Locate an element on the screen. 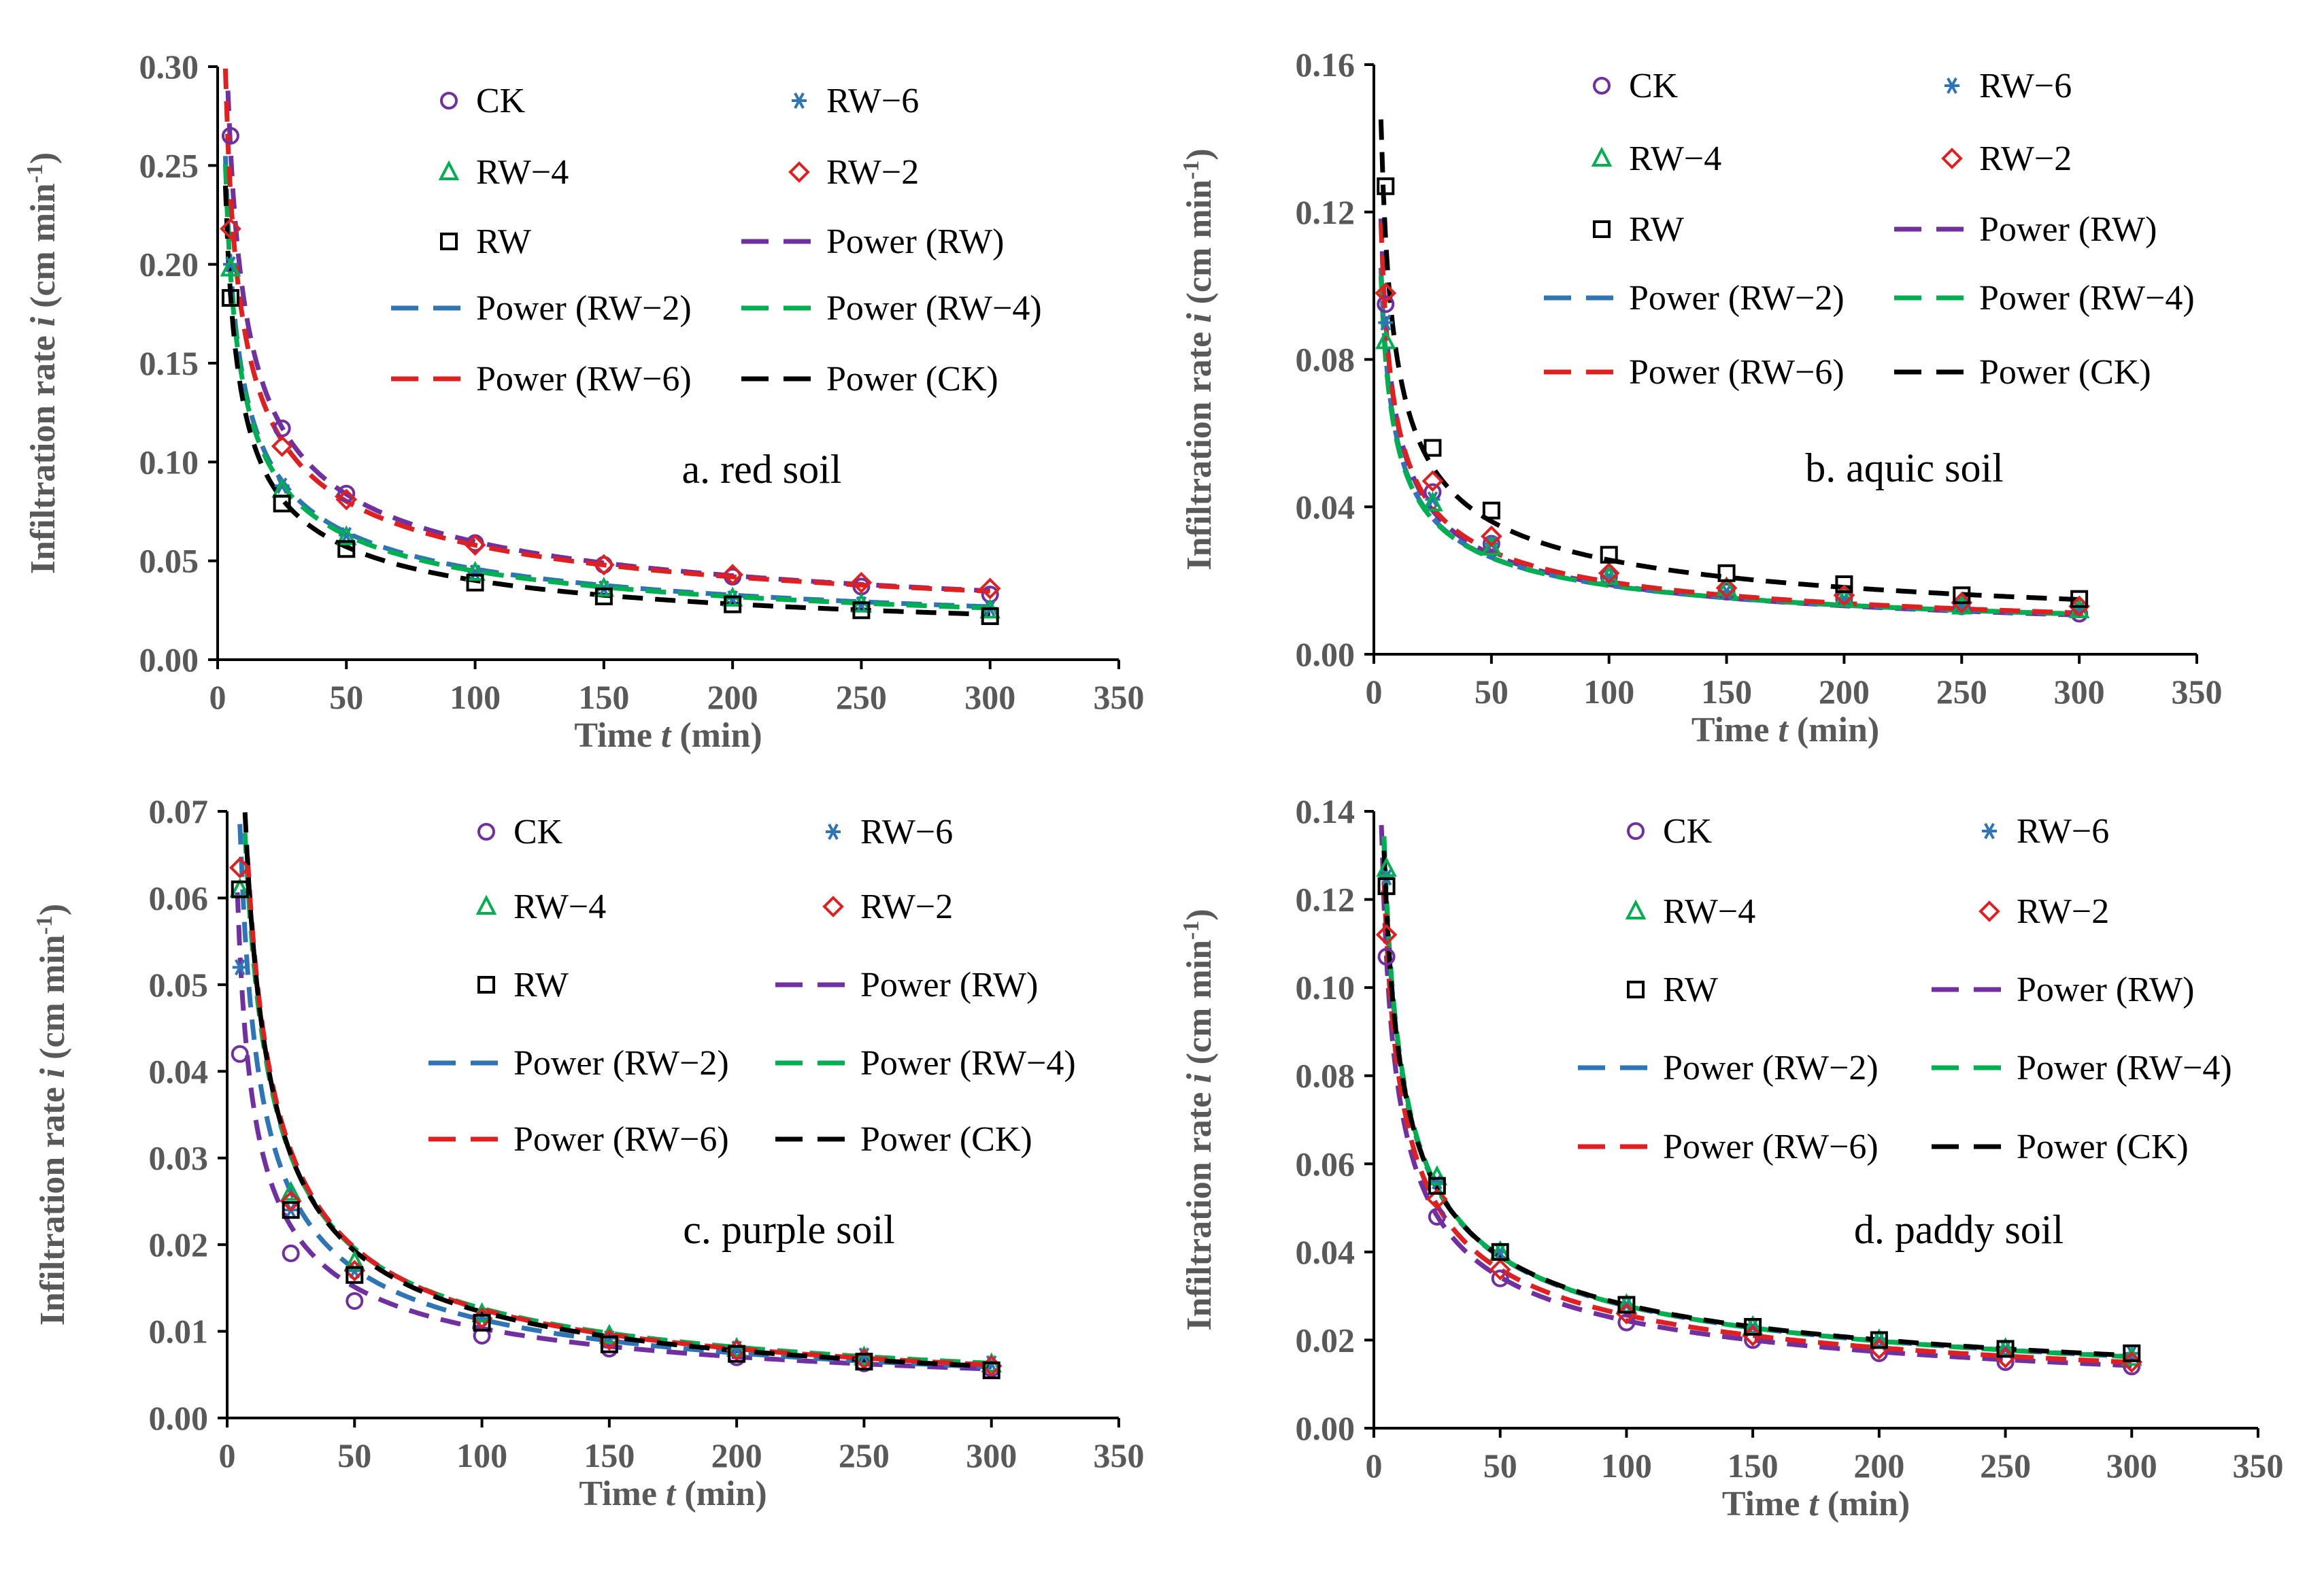  y-tick-label: 0.05 is located at coordinates (169, 561).